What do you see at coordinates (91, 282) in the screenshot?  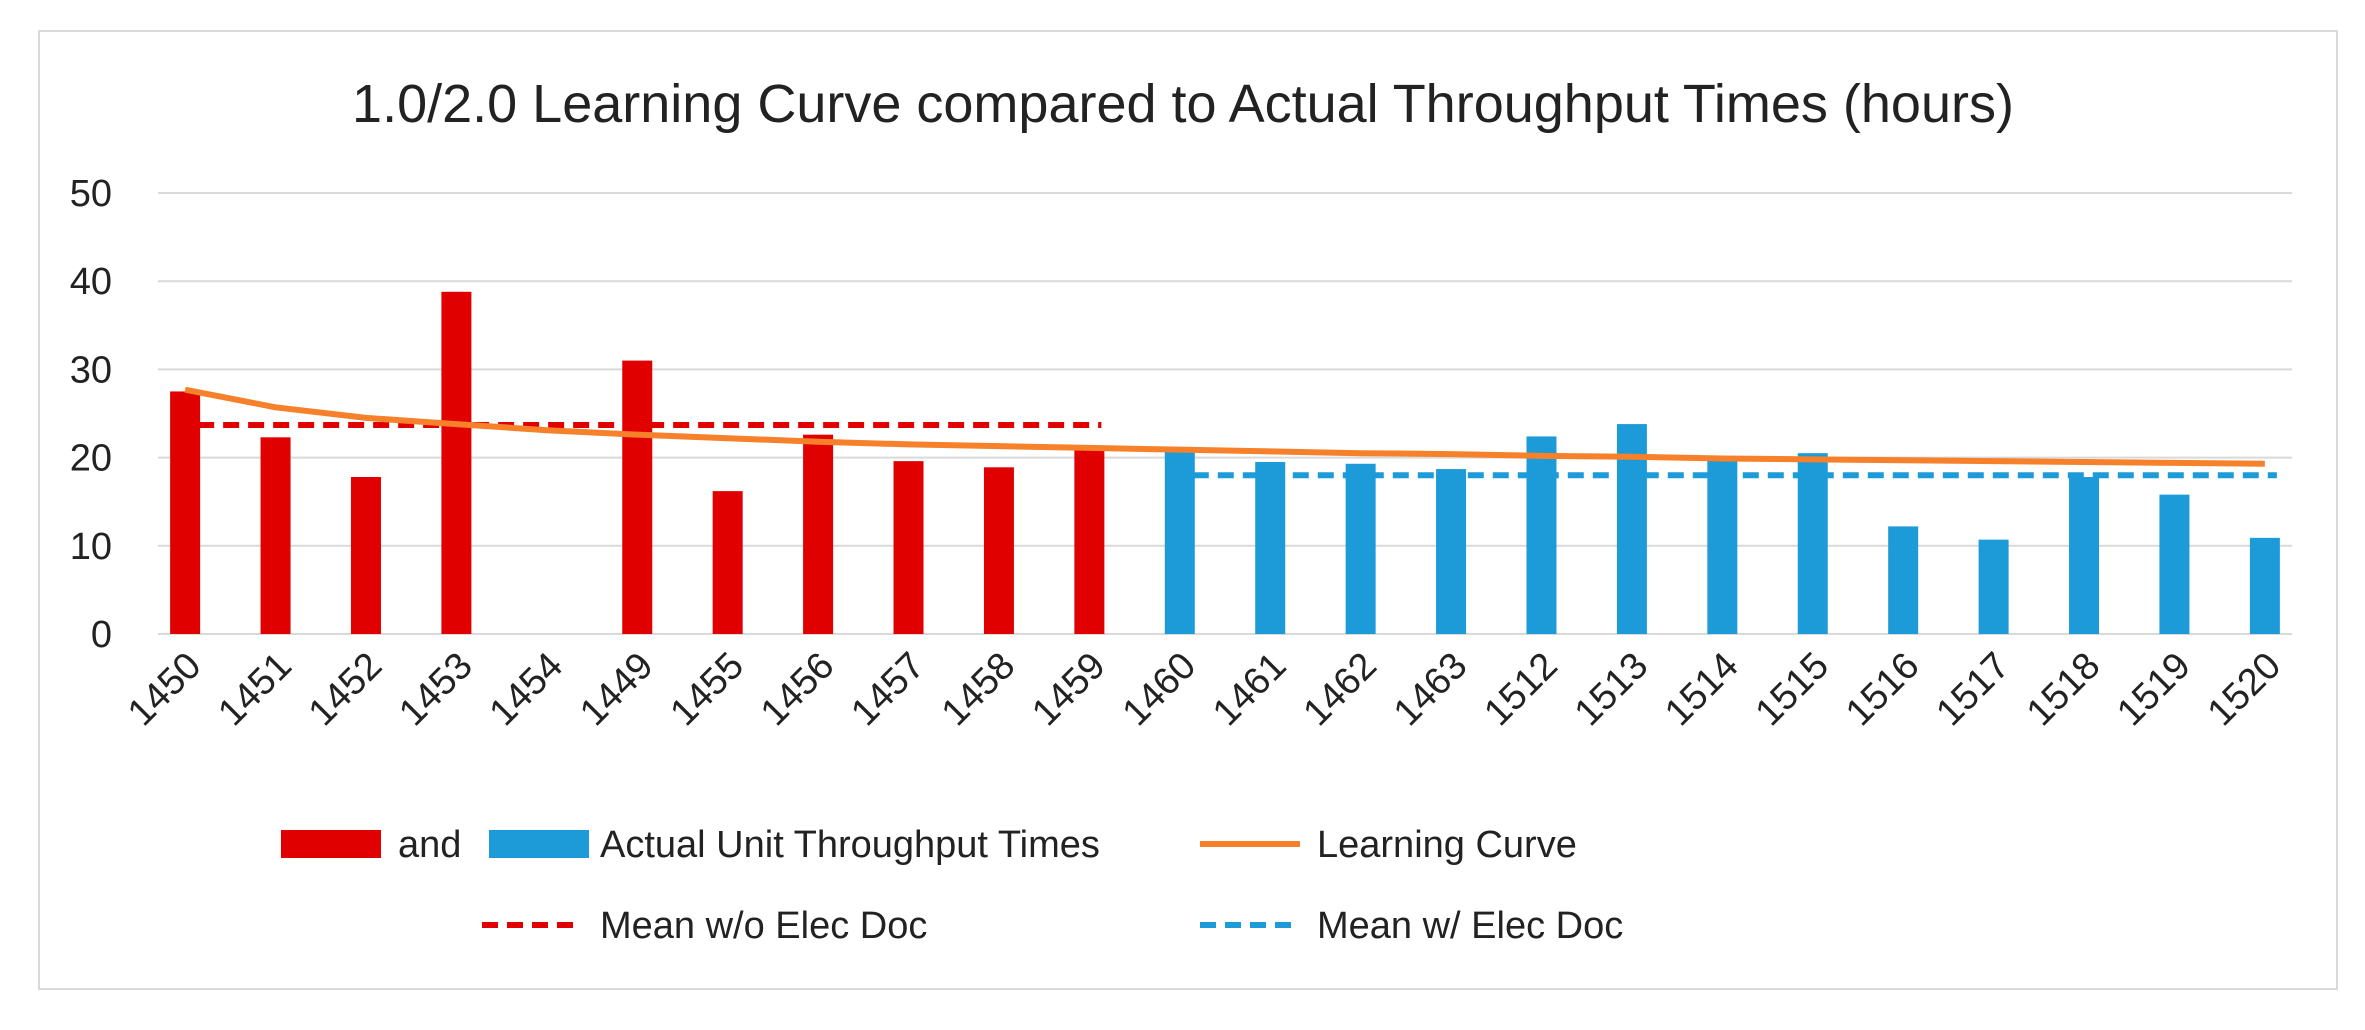 I see `y-tick-label: 40` at bounding box center [91, 282].